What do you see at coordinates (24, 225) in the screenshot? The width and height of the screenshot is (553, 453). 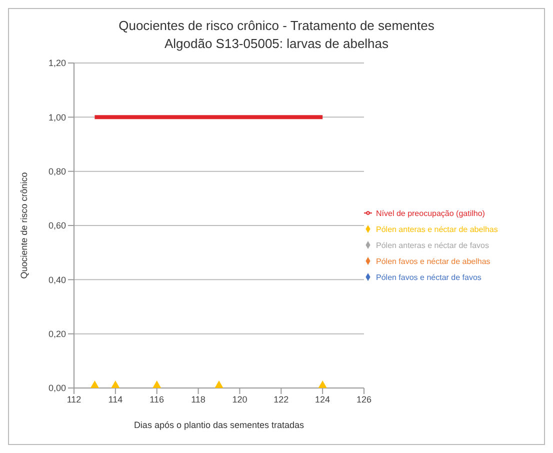 I see `y-axis-title: Quociente de risco crônico` at bounding box center [24, 225].